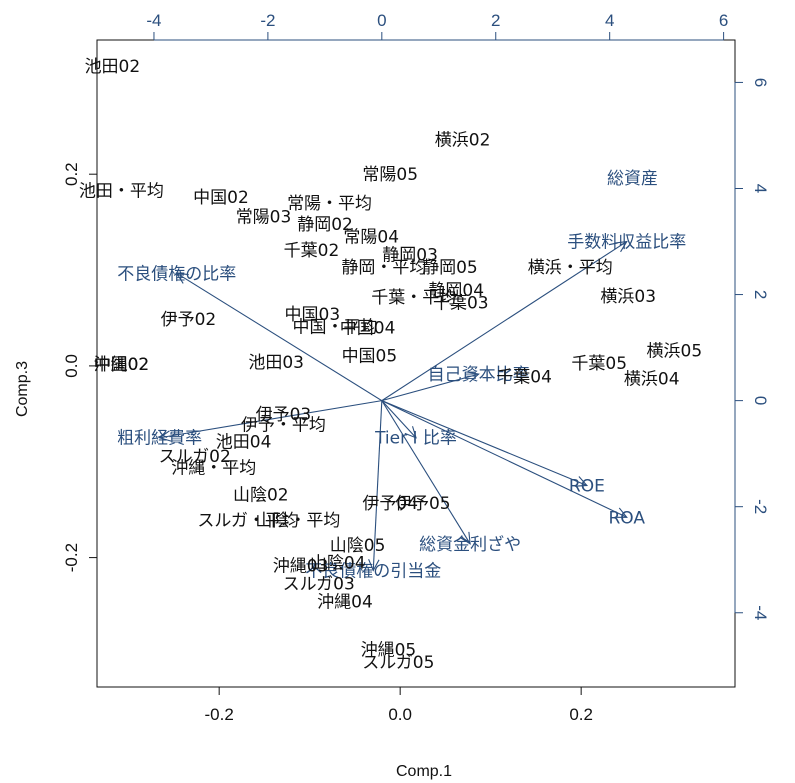 The image size is (795, 783). What do you see at coordinates (760, 294) in the screenshot?
I see `right-tick-label: 2` at bounding box center [760, 294].